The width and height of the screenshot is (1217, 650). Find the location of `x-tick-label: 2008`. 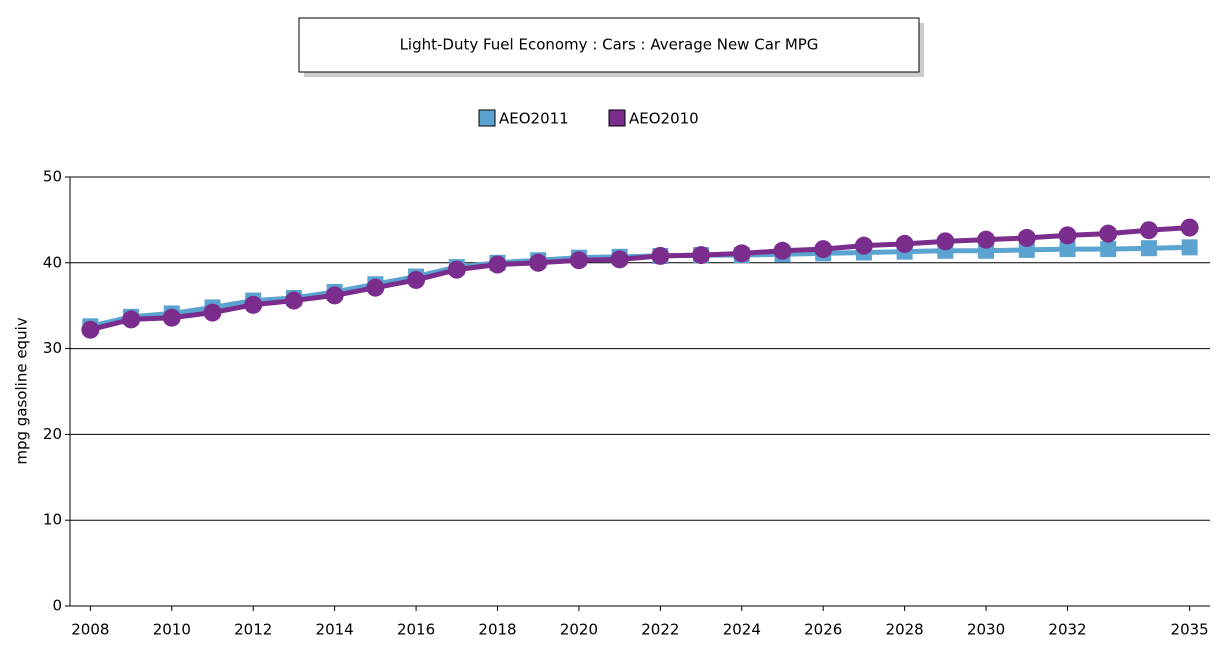

x-tick-label: 2008 is located at coordinates (90, 630).